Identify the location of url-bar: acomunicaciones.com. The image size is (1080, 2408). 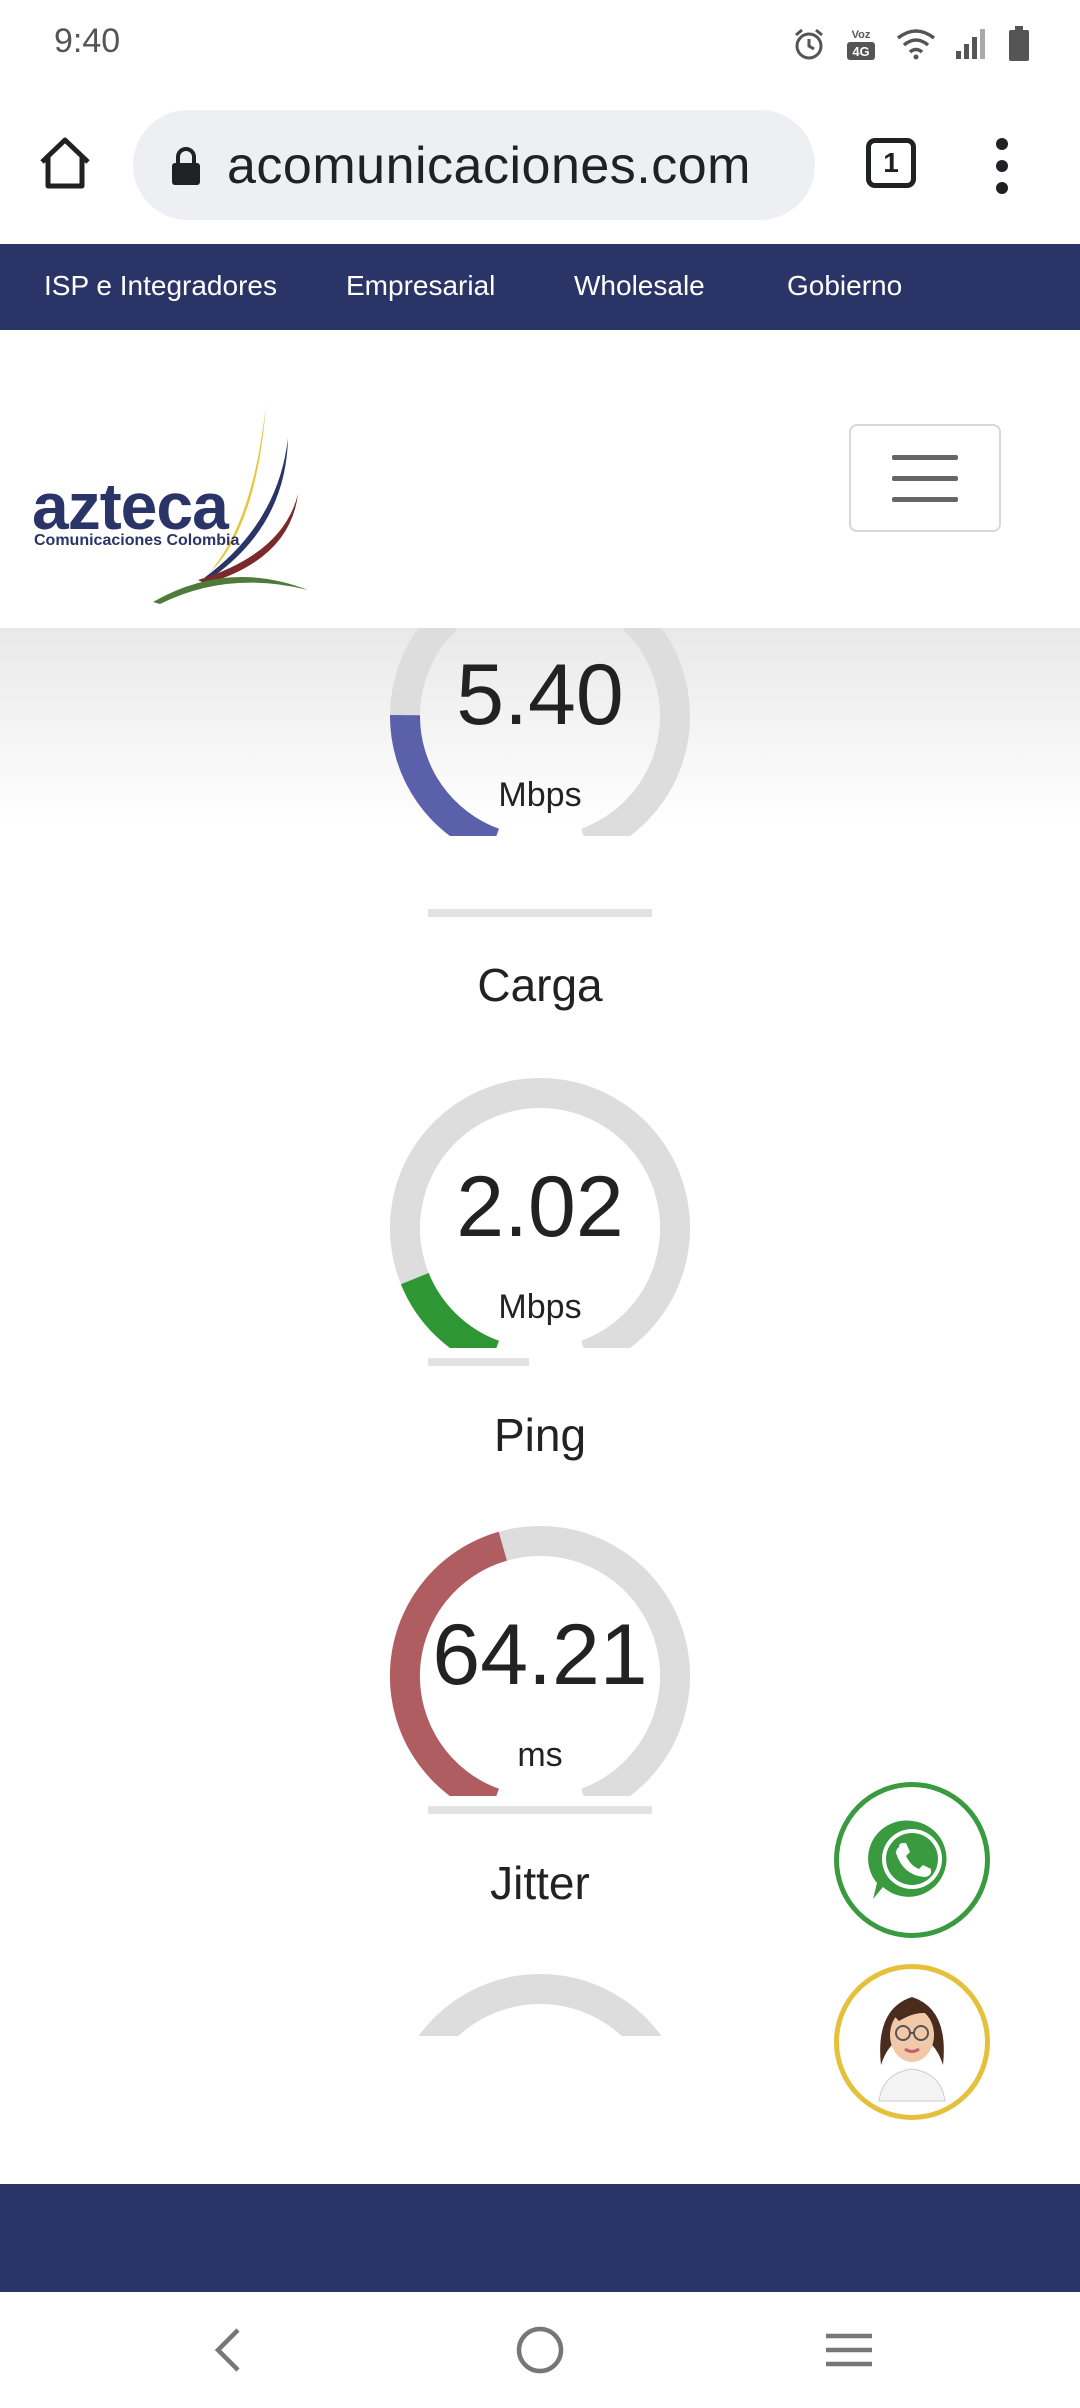
(474, 165).